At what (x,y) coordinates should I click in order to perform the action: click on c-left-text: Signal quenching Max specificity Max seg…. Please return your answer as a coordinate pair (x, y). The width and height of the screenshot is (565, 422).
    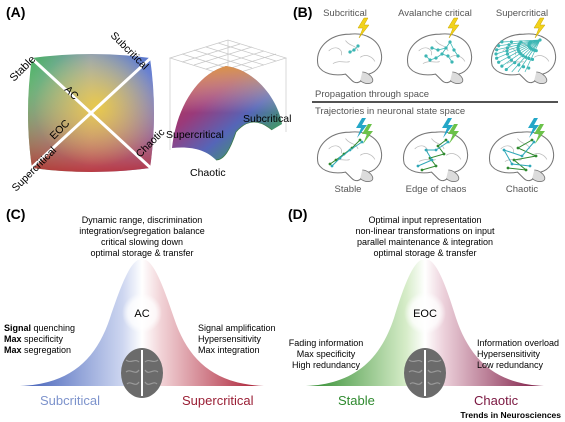
    Looking at the image, I should click on (39, 339).